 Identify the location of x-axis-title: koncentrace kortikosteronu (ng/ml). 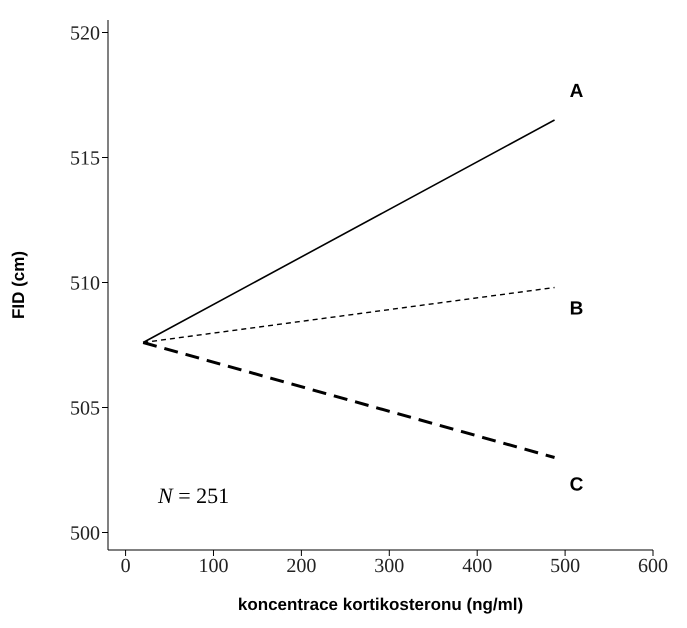
(381, 604).